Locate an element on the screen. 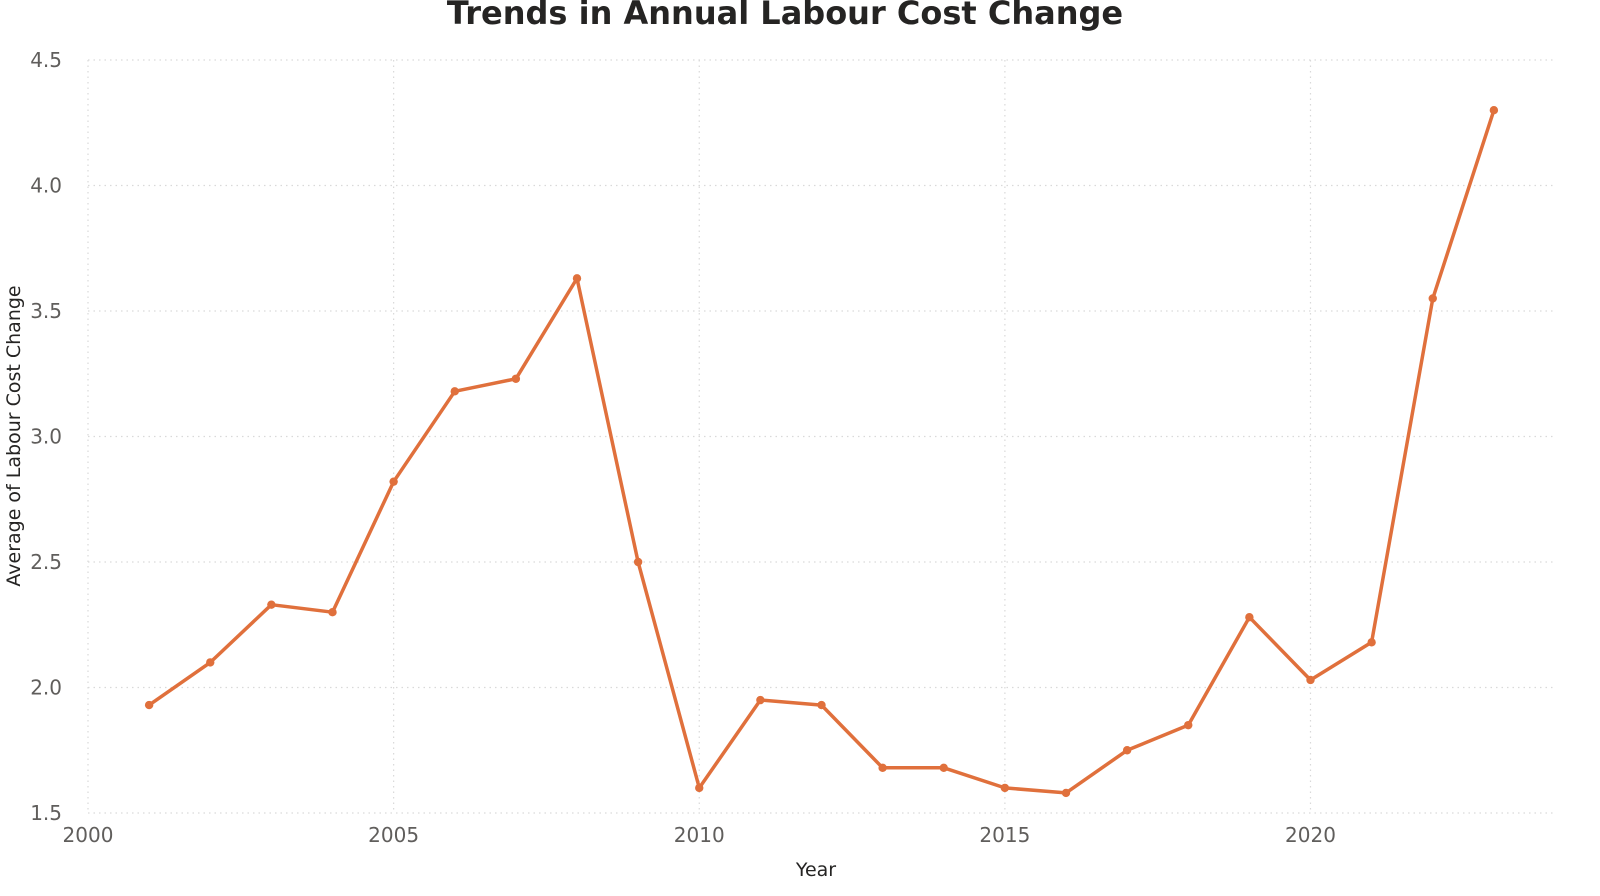  x-tick-label: 2000 is located at coordinates (88, 835).